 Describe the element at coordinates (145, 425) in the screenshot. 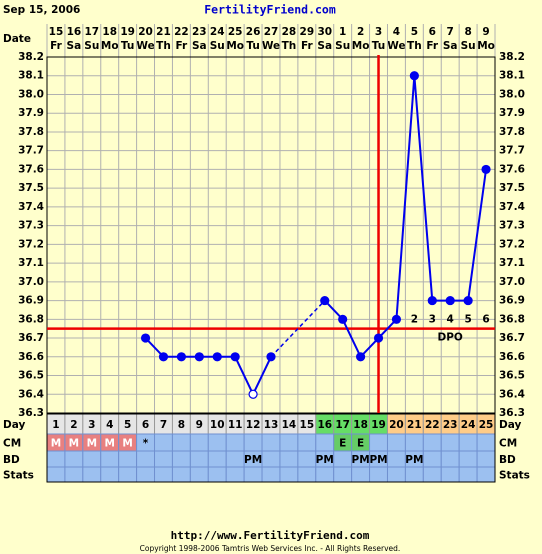

I see `cycle-day: 6` at that location.